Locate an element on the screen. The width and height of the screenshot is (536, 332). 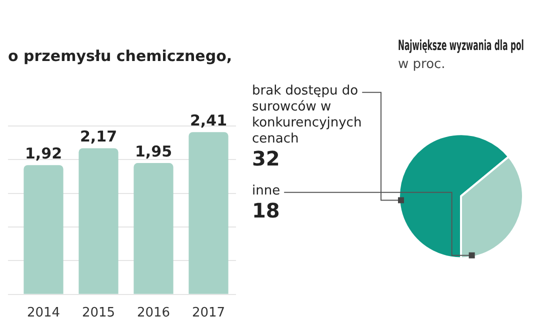
x-tick-label: 2016 is located at coordinates (153, 313).